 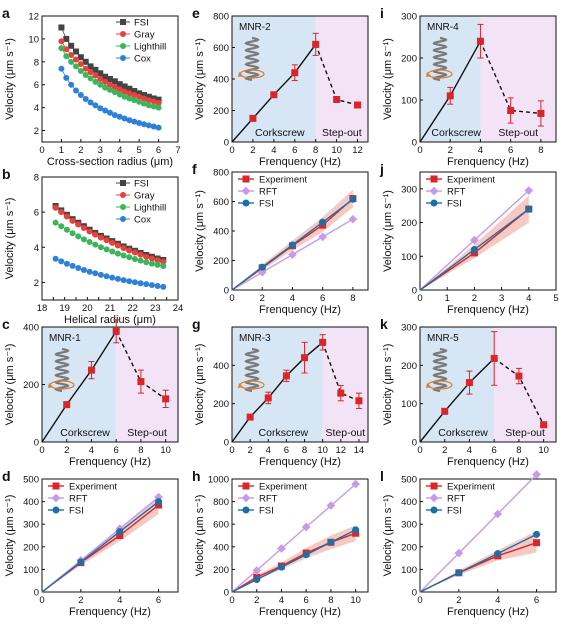 I want to click on inset-label: MNR-2, so click(x=255, y=27).